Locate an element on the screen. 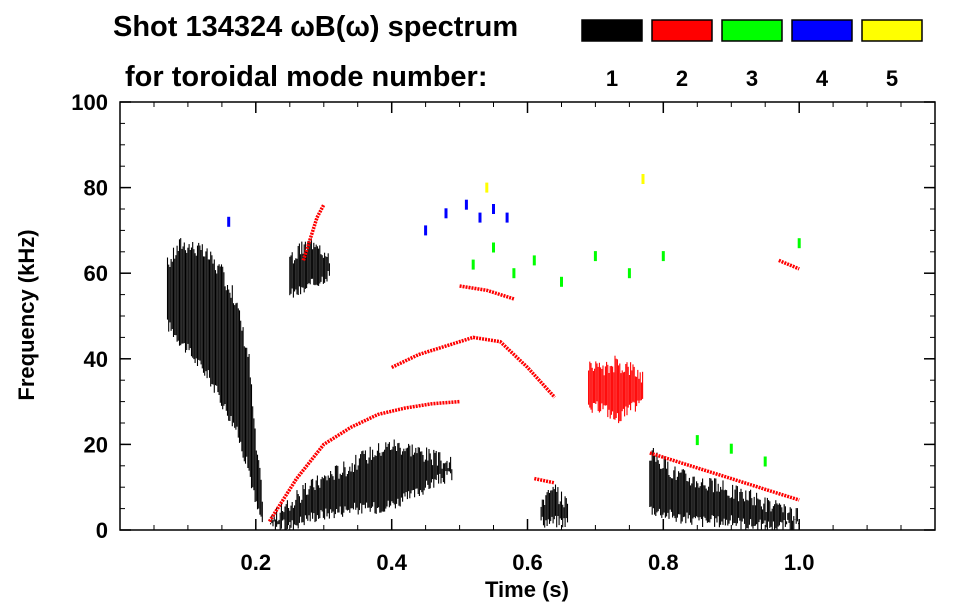 The width and height of the screenshot is (963, 615). legend-label-mode-3: 3 is located at coordinates (752, 78).